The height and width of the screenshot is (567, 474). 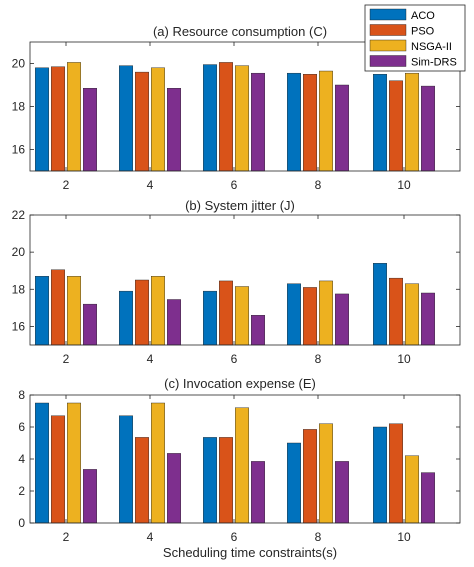 I want to click on y-tick-label: 4, so click(x=21, y=459).